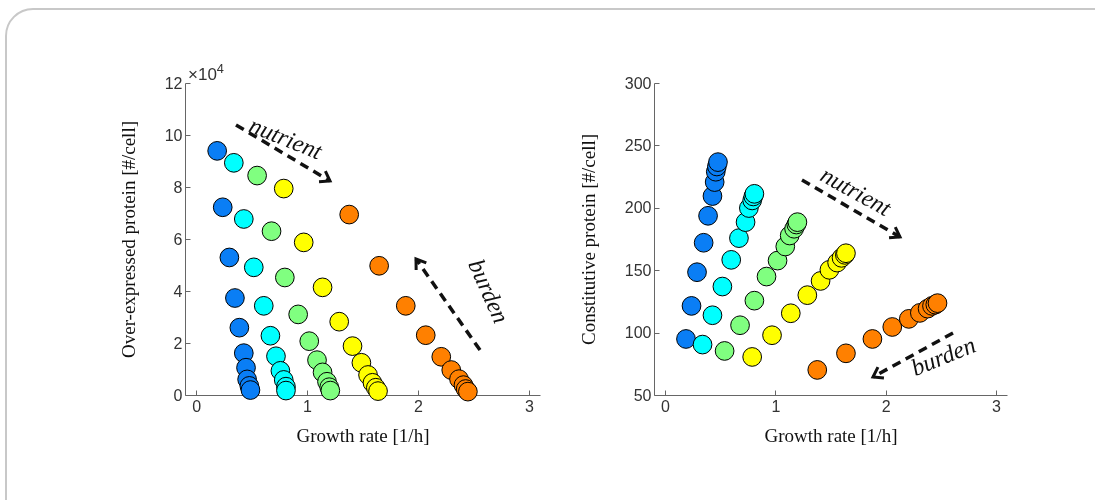  I want to click on y-tick-label: 12, so click(173, 83).